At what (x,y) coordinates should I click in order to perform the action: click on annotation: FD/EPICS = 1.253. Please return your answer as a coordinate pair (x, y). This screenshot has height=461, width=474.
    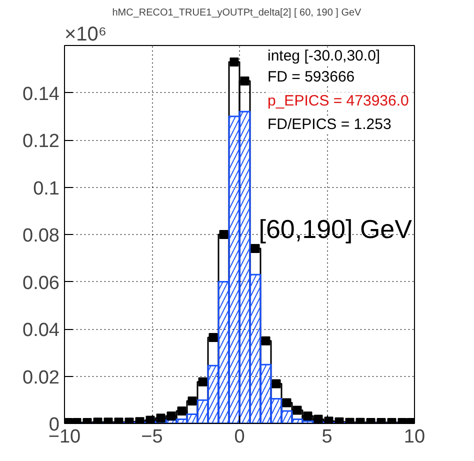
    Looking at the image, I should click on (330, 124).